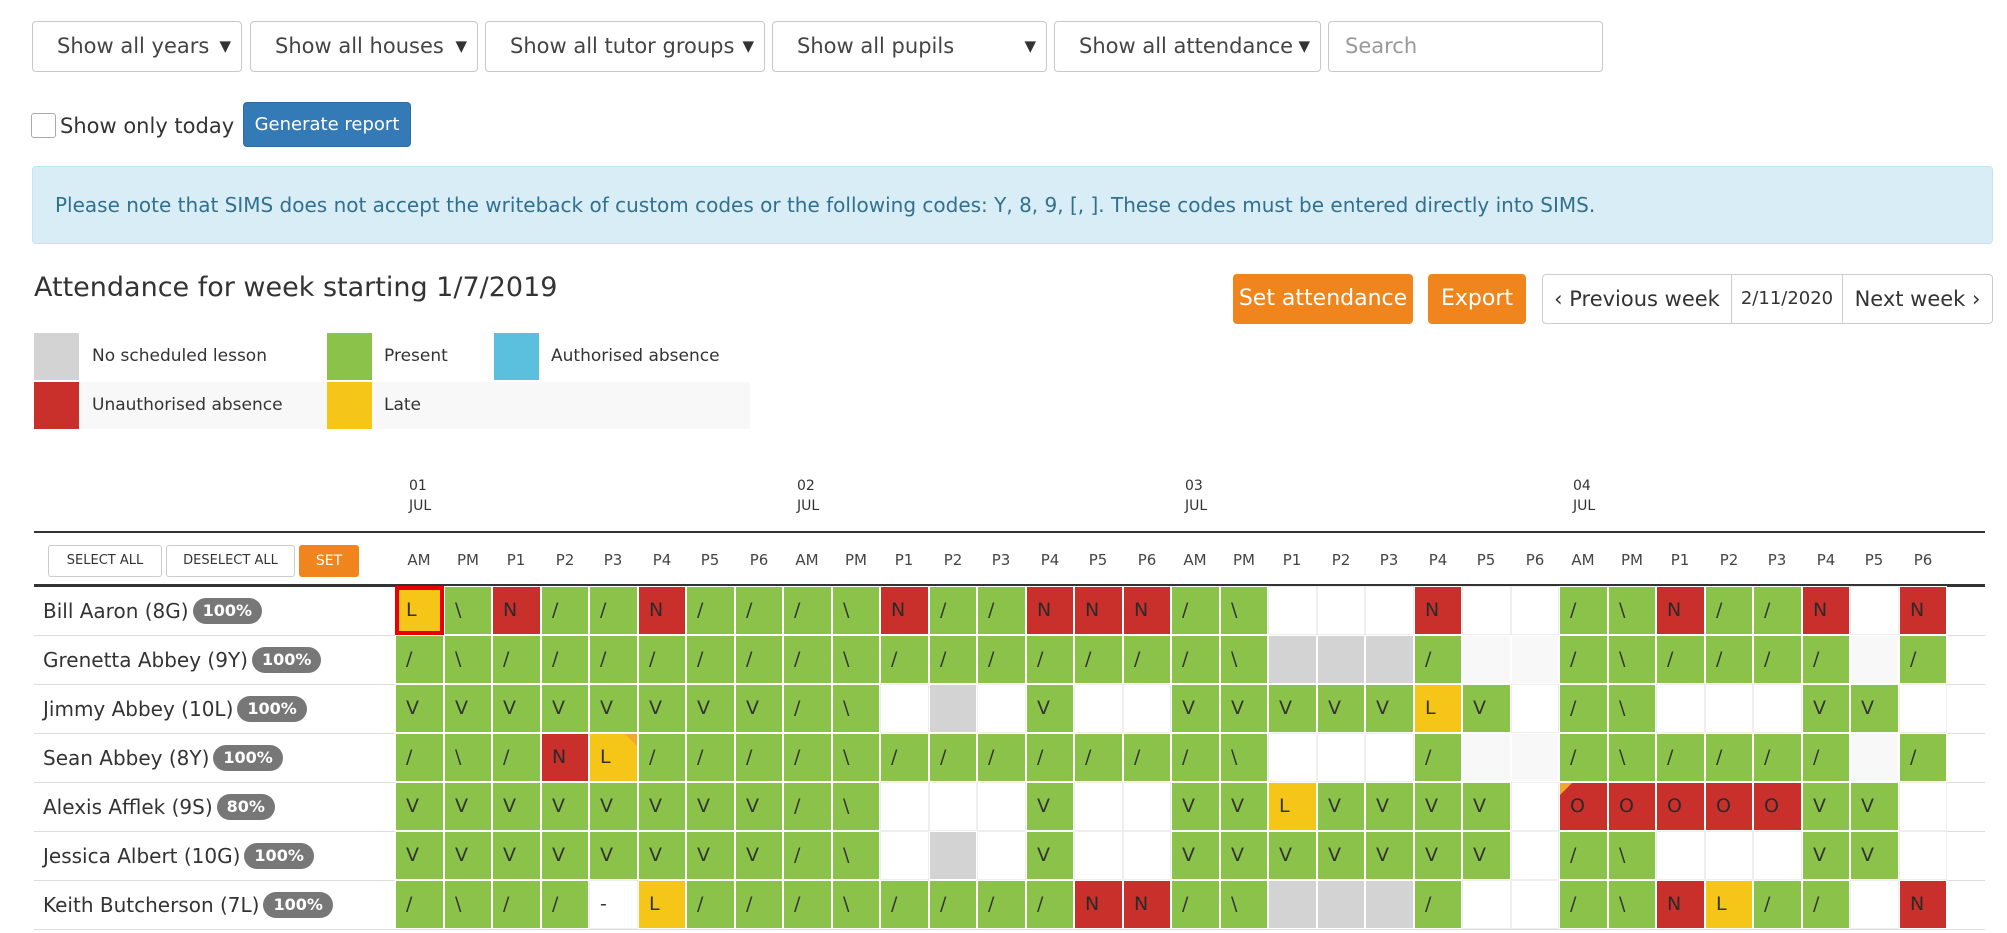 Image resolution: width=2007 pixels, height=933 pixels. I want to click on pupil-name: Bill Aaron (8G) 100%, so click(153, 611).